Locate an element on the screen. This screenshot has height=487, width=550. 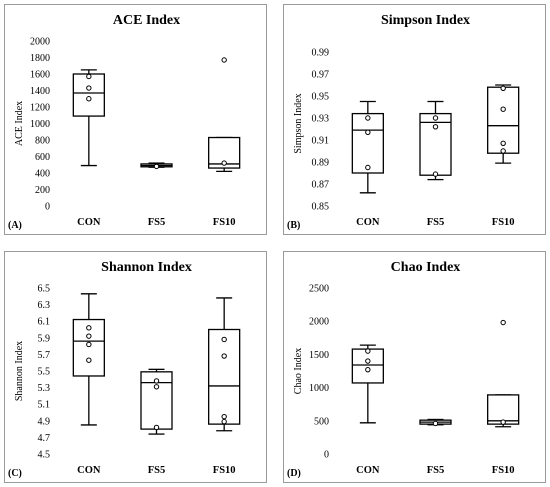
chart-title: ACE Index is located at coordinates (146, 20).